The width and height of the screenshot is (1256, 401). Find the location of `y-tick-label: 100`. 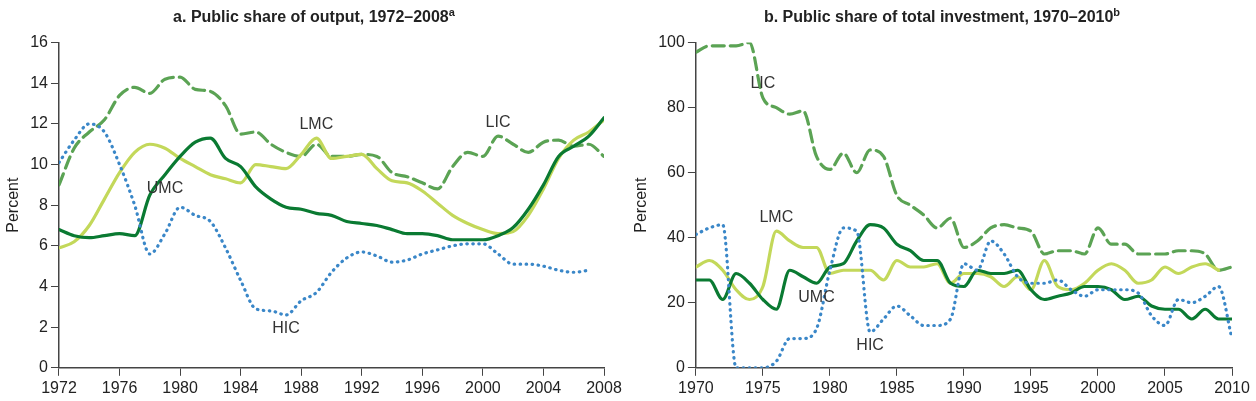

y-tick-label: 100 is located at coordinates (671, 42).